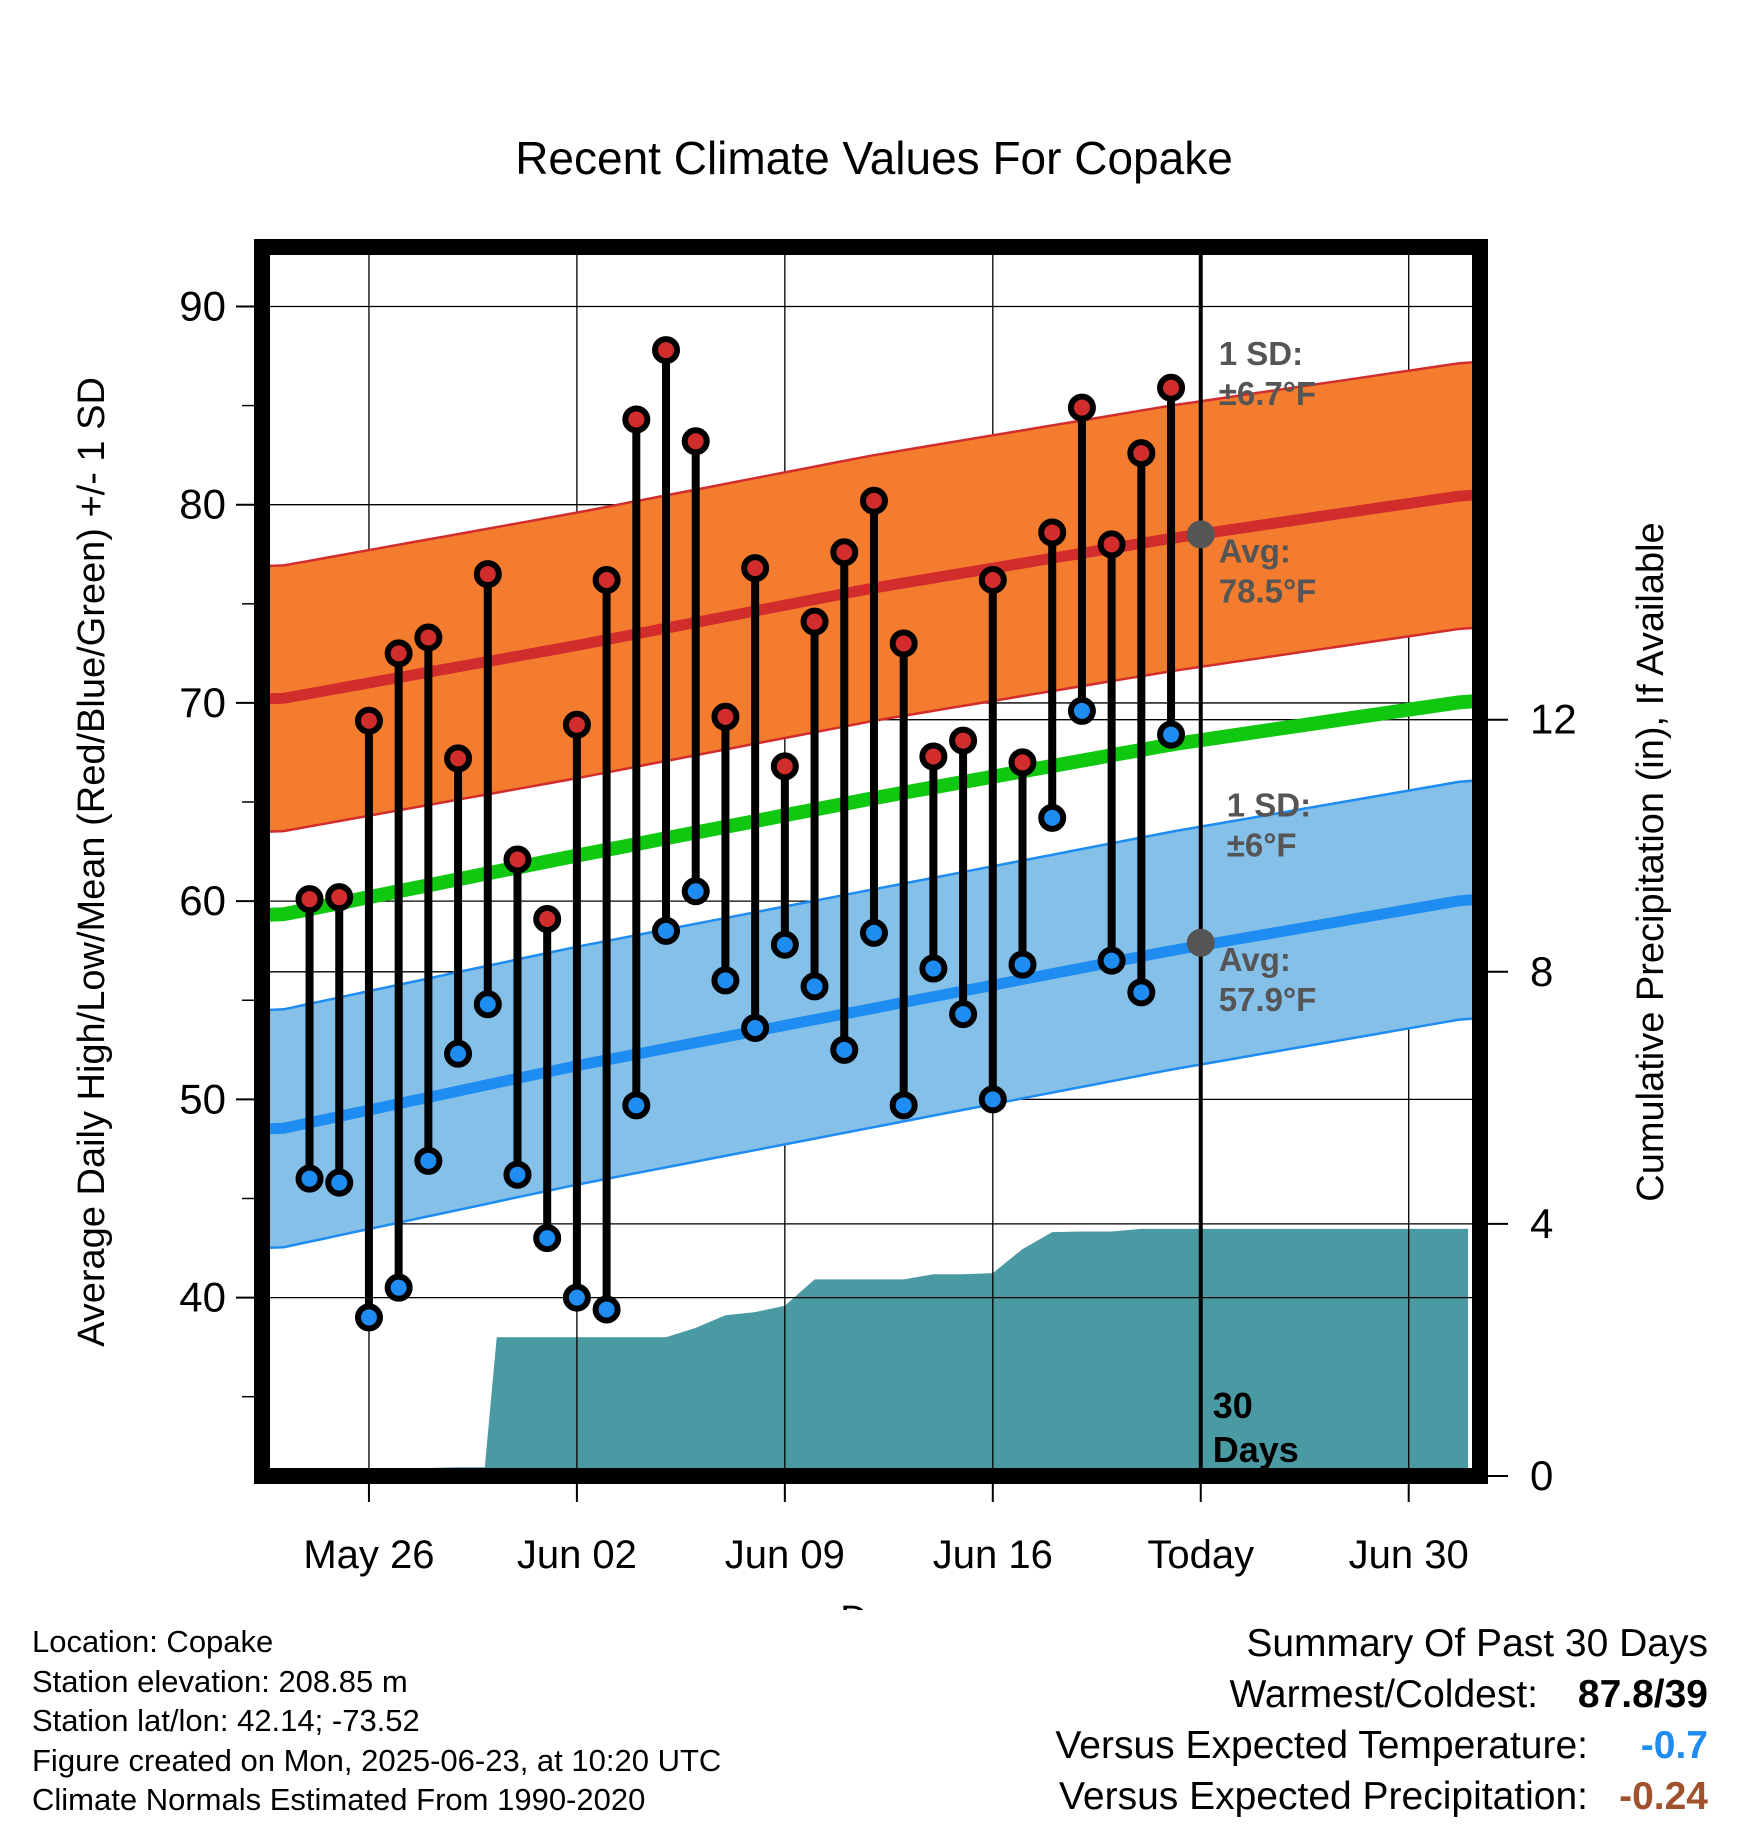 The width and height of the screenshot is (1748, 1828). Describe the element at coordinates (874, 158) in the screenshot. I see `chart-title: Recent Climate Values For Copake` at that location.